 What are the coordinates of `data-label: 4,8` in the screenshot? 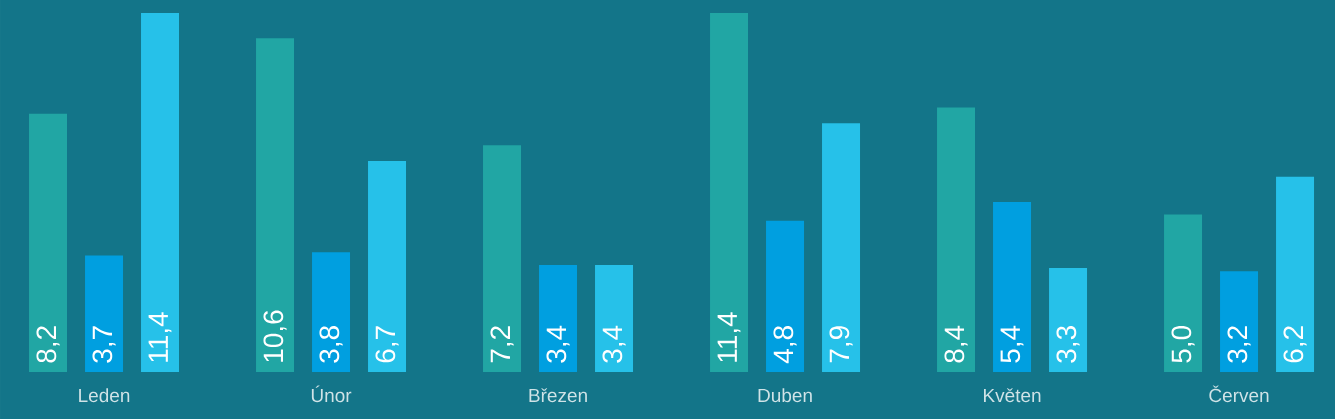 It's located at (785, 345).